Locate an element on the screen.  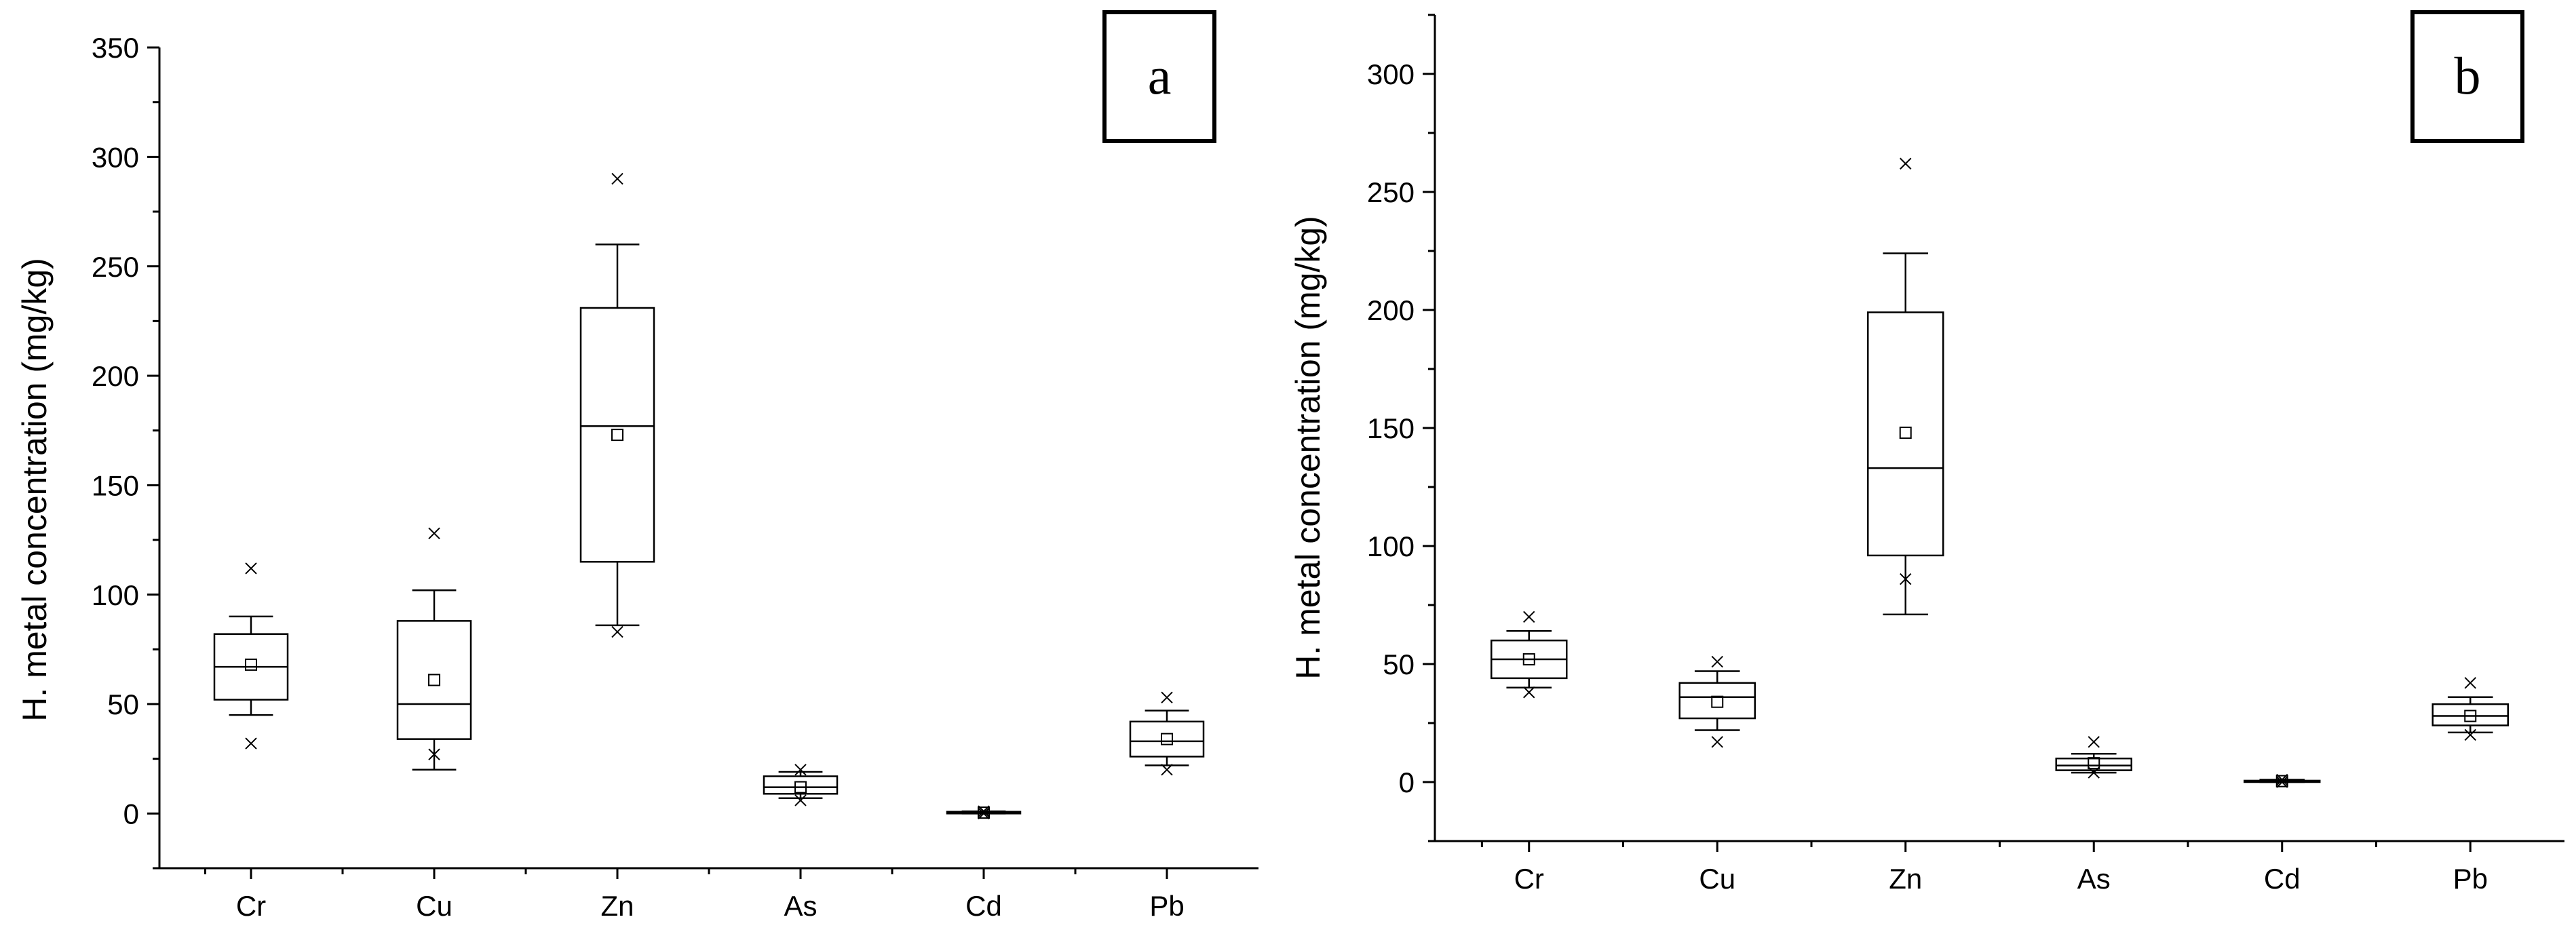
panel-label: a is located at coordinates (1160, 75).